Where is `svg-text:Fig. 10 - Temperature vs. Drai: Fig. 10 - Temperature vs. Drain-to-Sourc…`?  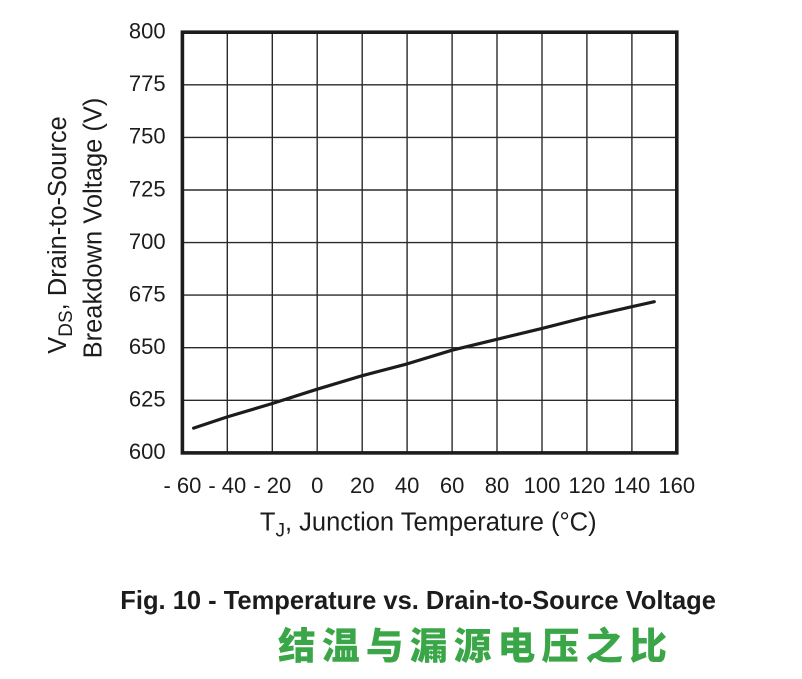
svg-text:Fig. 10 - Temperature vs. Drai: Fig. 10 - Temperature vs. Drain-to-Sourc… is located at coordinates (418, 600).